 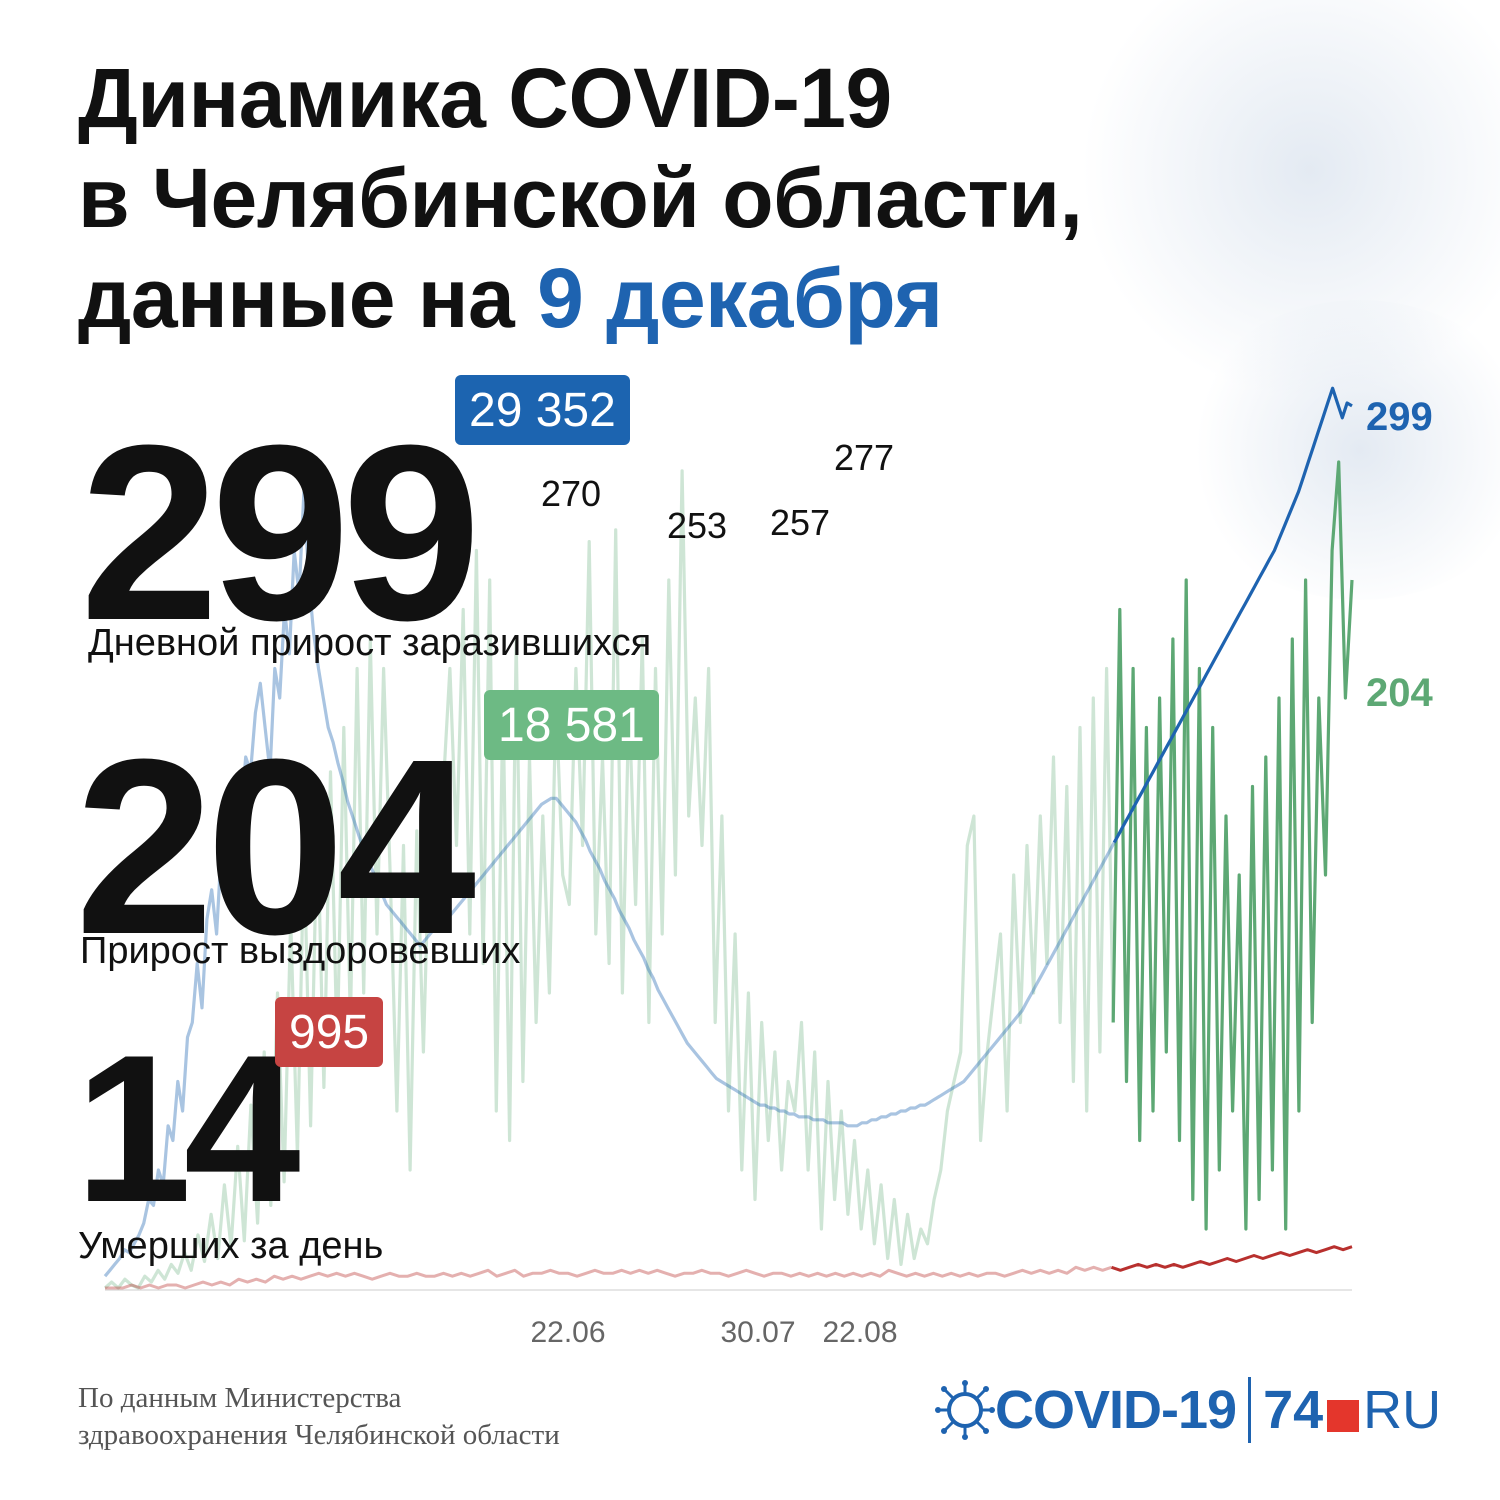 I want to click on recovered-line-recent, so click(x=1232, y=845).